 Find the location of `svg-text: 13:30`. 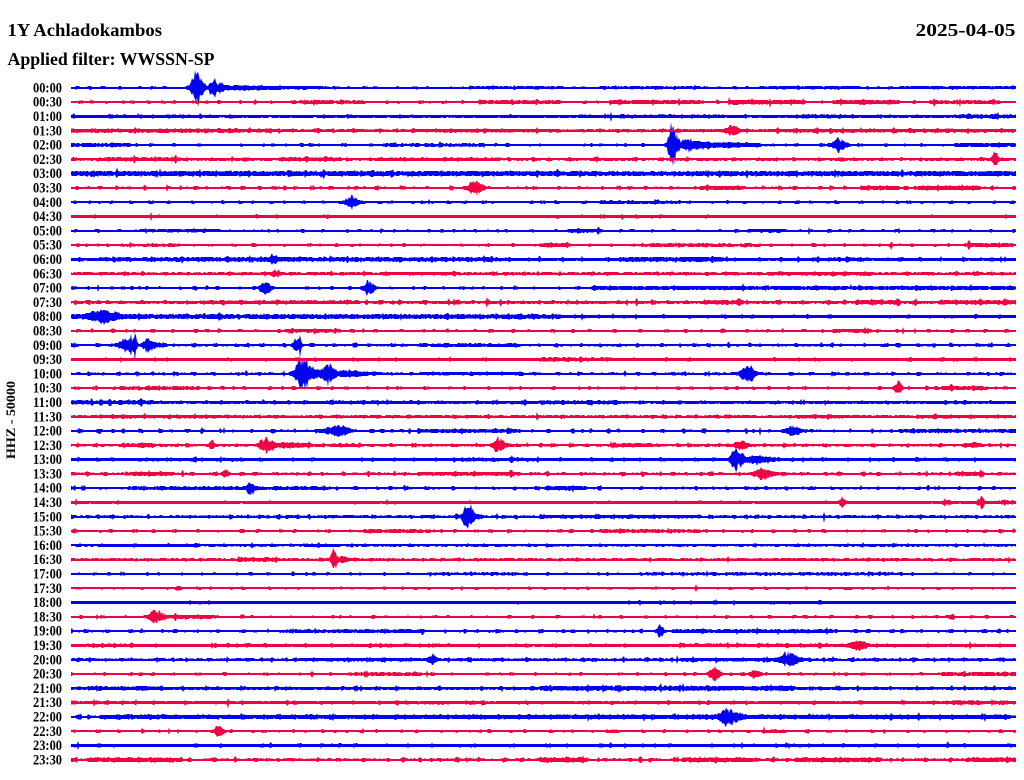

svg-text: 13:30 is located at coordinates (47, 474).